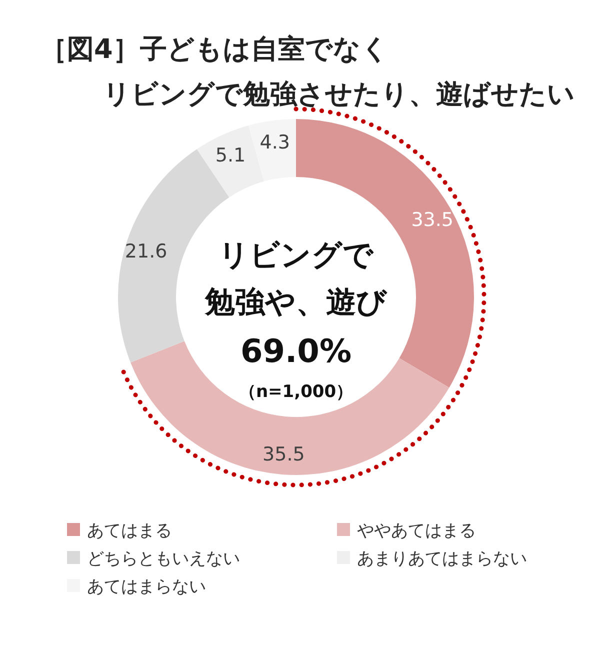 This screenshot has height=671, width=615. Describe the element at coordinates (296, 392) in the screenshot. I see `text: （n=1,000）` at that location.